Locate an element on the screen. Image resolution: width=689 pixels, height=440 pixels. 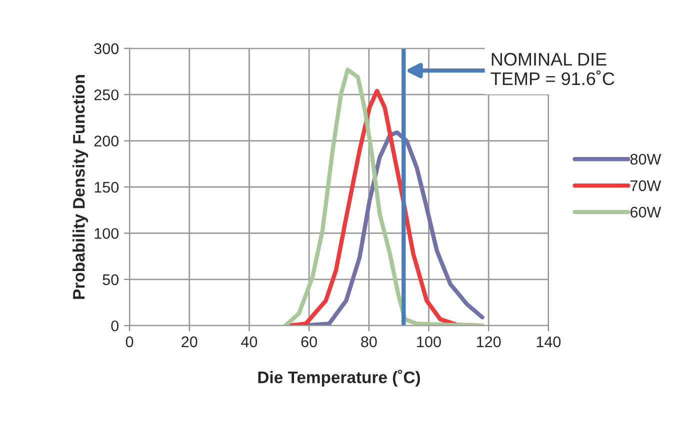
x-tick-label: 40 is located at coordinates (249, 342).